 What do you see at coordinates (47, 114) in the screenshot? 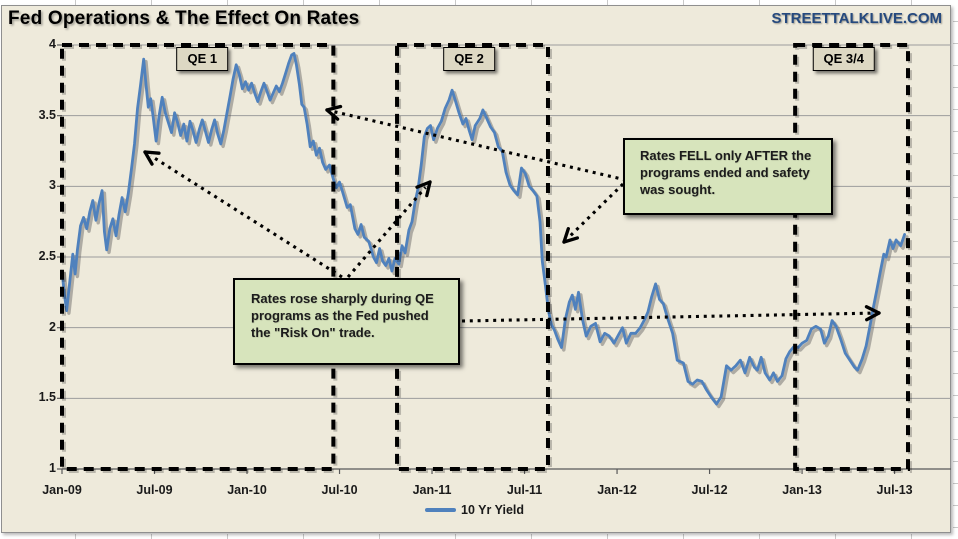
I see `y-axis-label: 3.5` at bounding box center [47, 114].